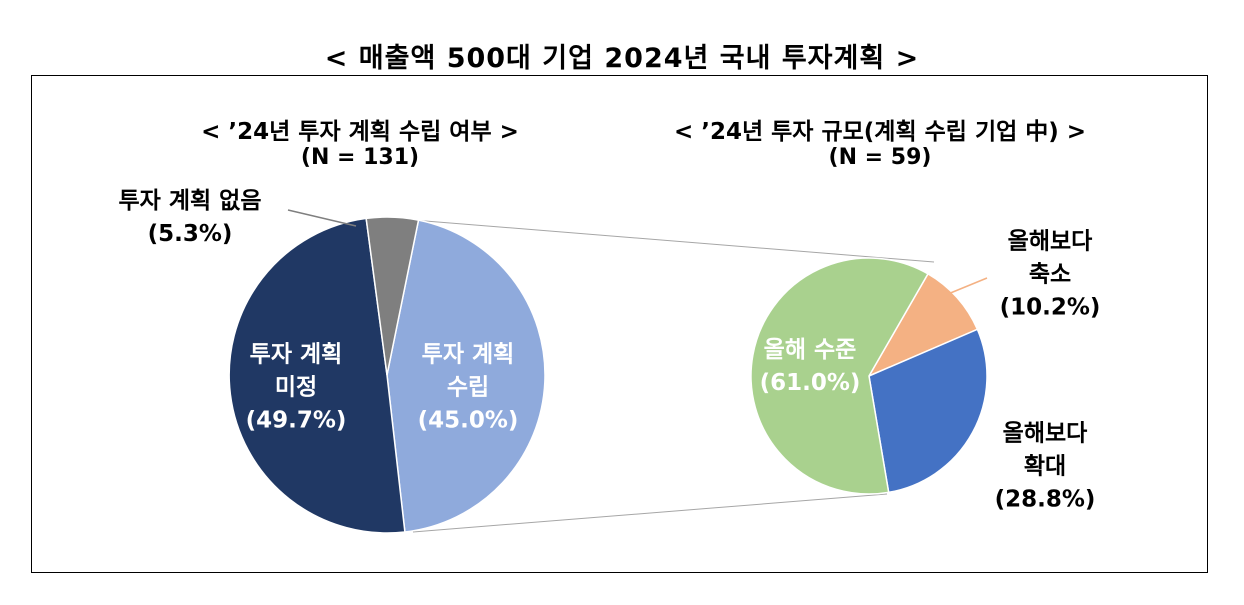  Describe the element at coordinates (1050, 308) in the screenshot. I see `right-slice-0-pct: (10.2%)` at that location.